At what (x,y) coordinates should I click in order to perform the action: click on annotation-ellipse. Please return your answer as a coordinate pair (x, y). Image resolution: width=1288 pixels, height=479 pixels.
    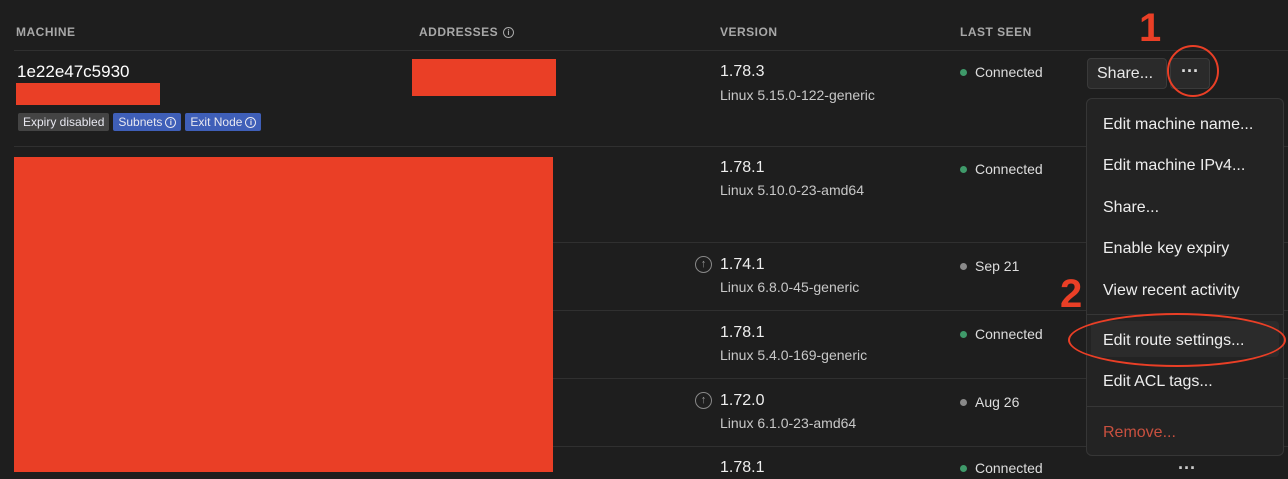
    Looking at the image, I should click on (1177, 340).